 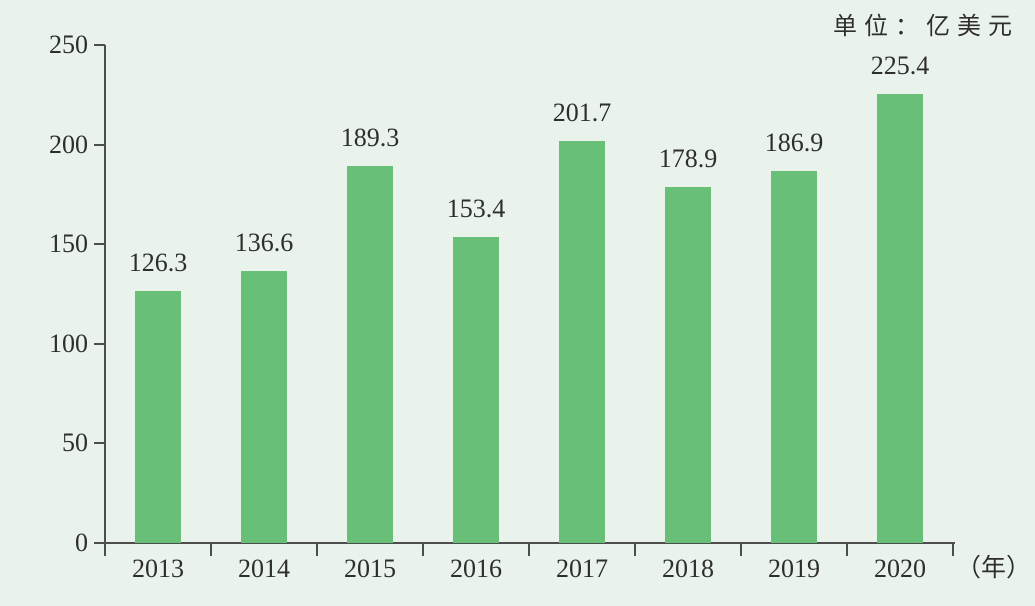 I want to click on bar-value-label: 225.4, so click(x=900, y=65).